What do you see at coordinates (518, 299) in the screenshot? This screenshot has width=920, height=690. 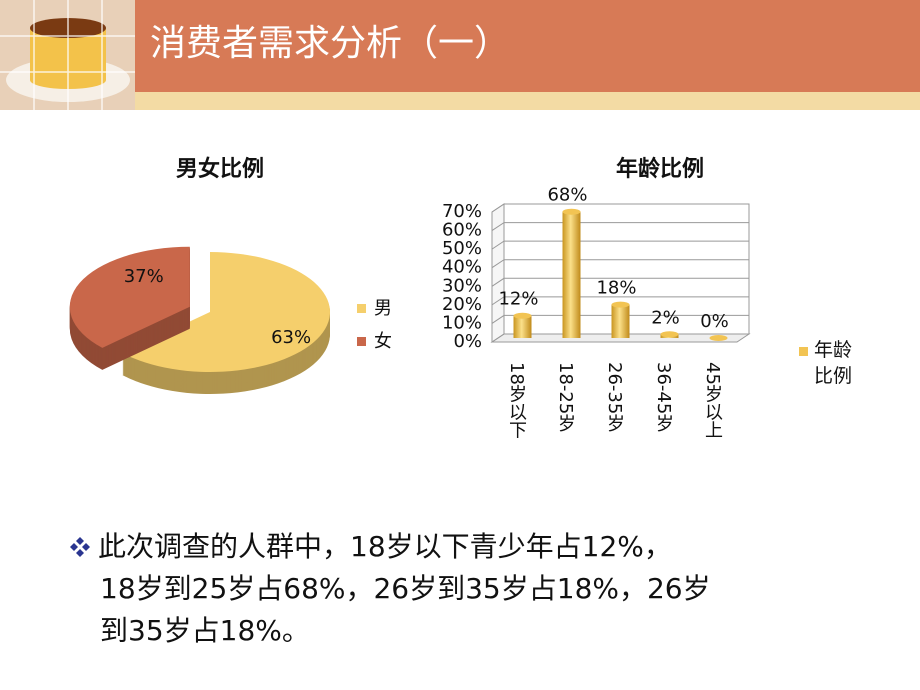 I see `data-label: 12%` at bounding box center [518, 299].